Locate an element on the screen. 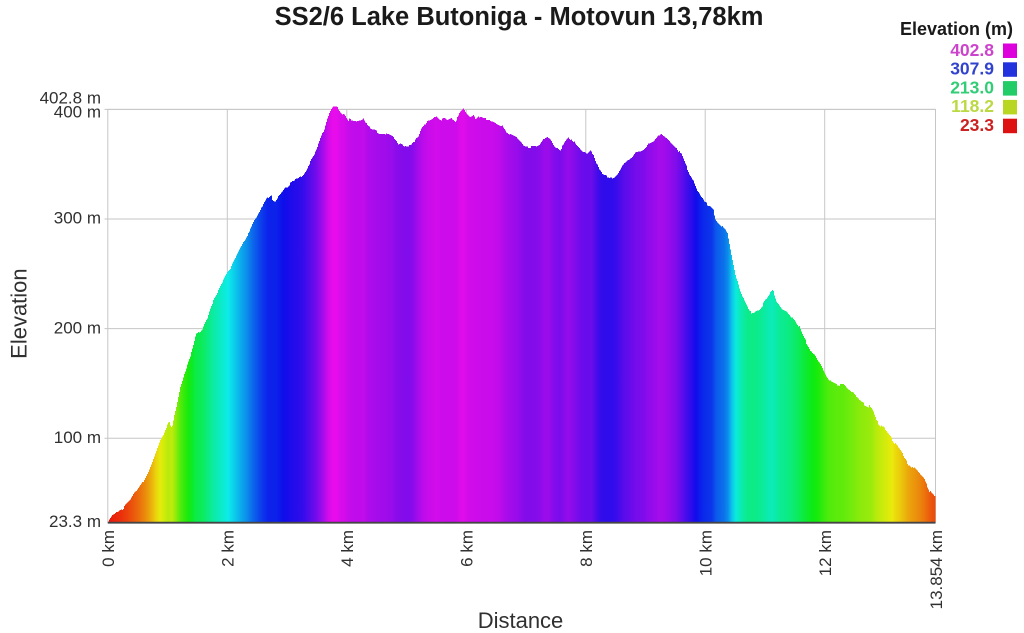  svg-text: 402.8 is located at coordinates (972, 50).